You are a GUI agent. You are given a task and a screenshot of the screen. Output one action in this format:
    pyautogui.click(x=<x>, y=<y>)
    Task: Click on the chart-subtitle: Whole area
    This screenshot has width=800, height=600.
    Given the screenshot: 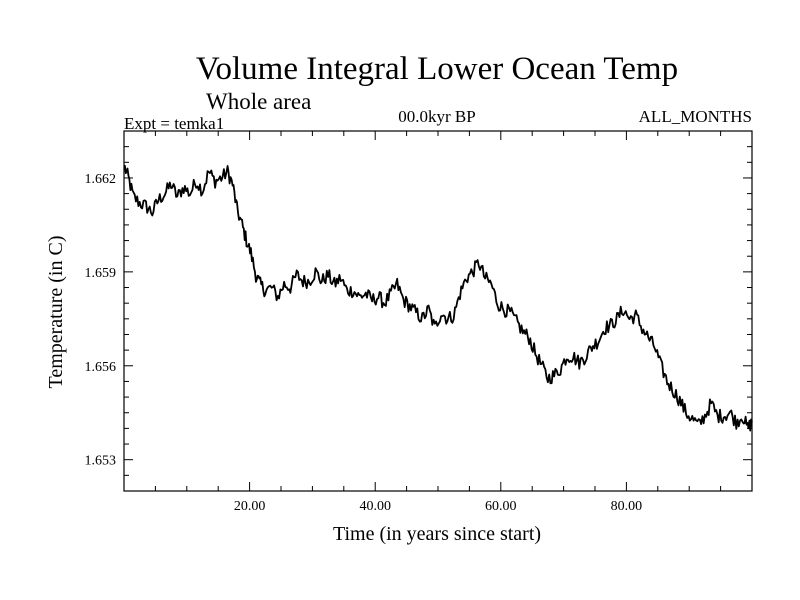 What is the action you would take?
    pyautogui.click(x=258, y=101)
    